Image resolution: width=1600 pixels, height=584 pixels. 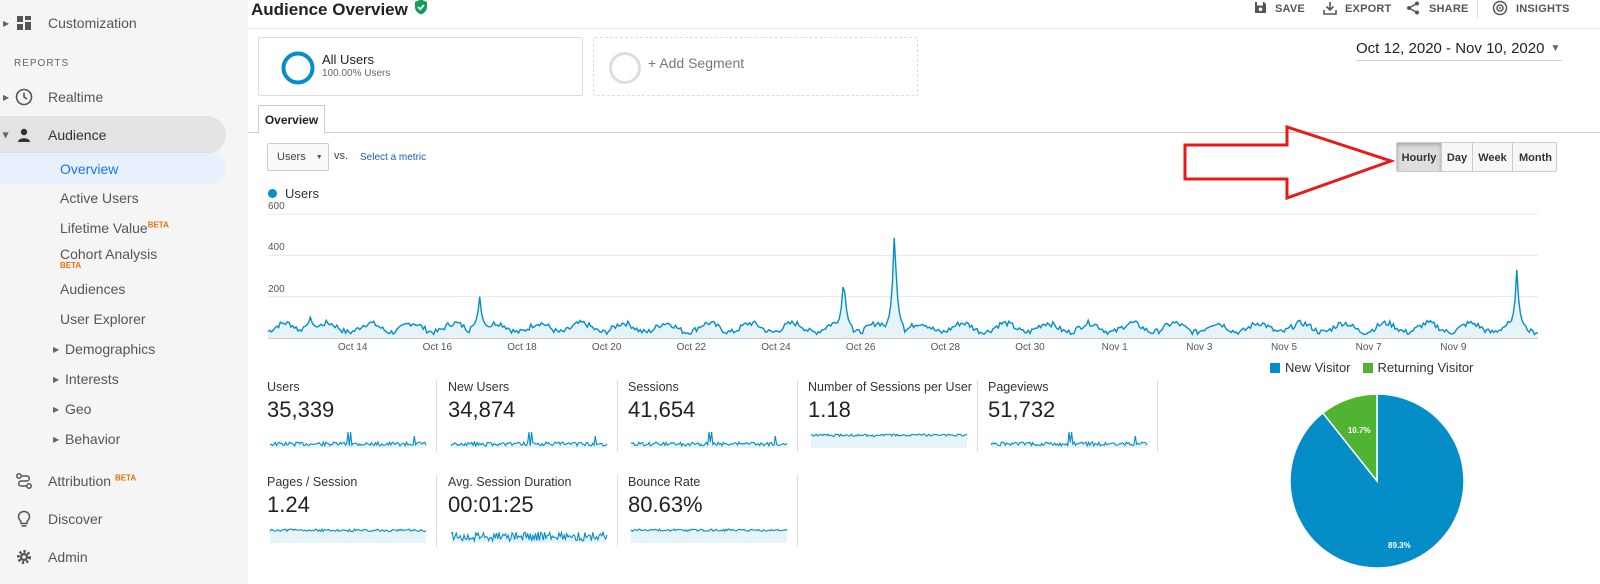 What do you see at coordinates (776, 347) in the screenshot?
I see `x-tick-label: Oct 24` at bounding box center [776, 347].